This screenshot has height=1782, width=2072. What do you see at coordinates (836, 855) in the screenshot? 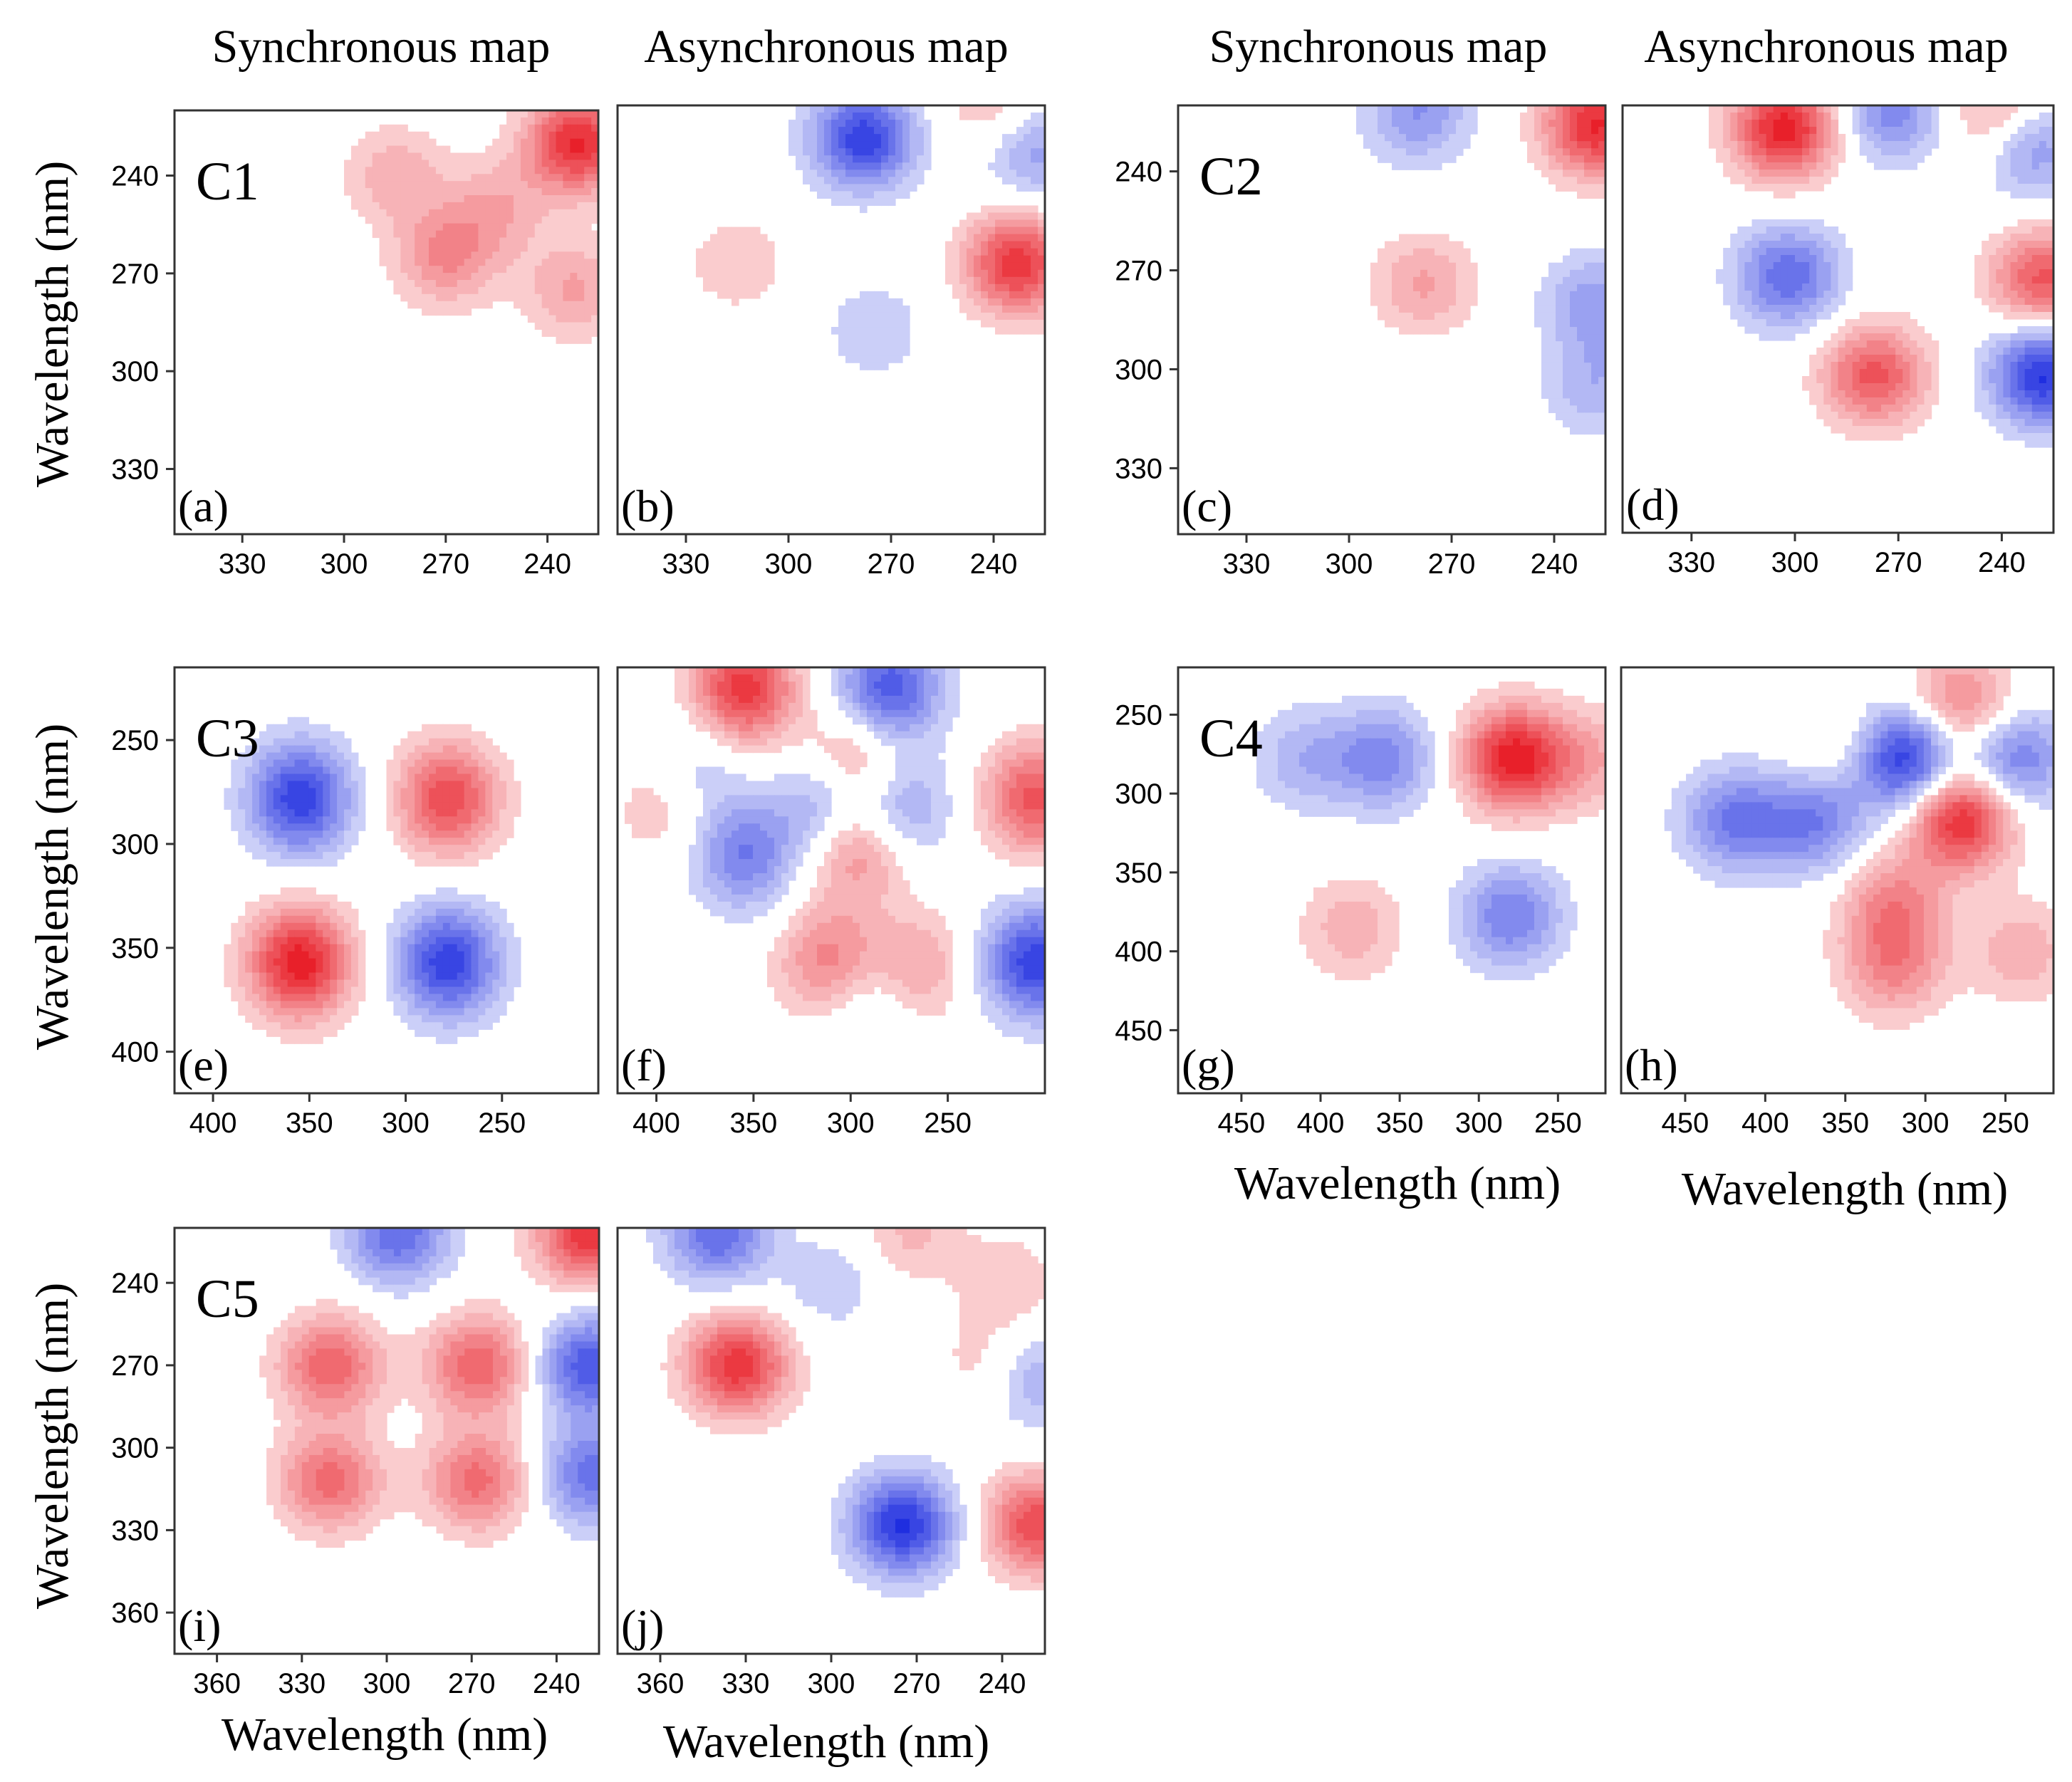
I see `heatmap-cells` at bounding box center [836, 855].